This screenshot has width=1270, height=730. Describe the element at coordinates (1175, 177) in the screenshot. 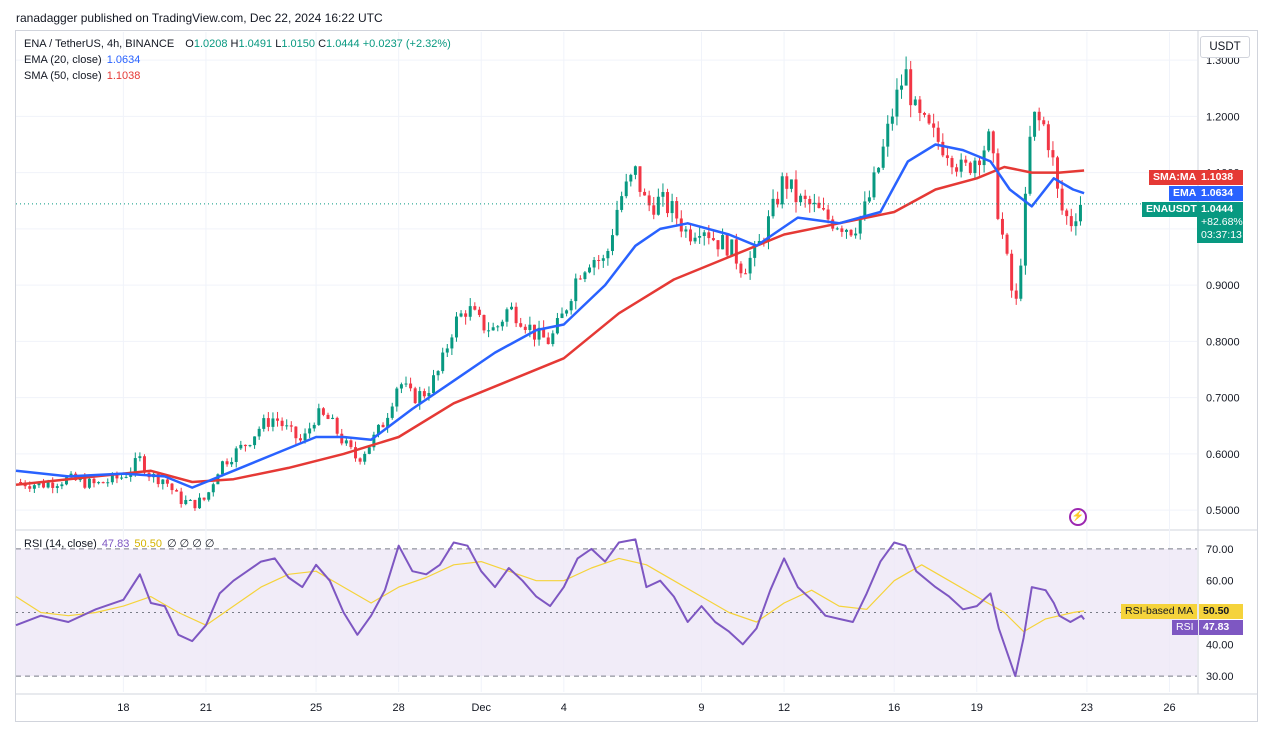

I see `sma-tag-label: SMA:MA` at that location.